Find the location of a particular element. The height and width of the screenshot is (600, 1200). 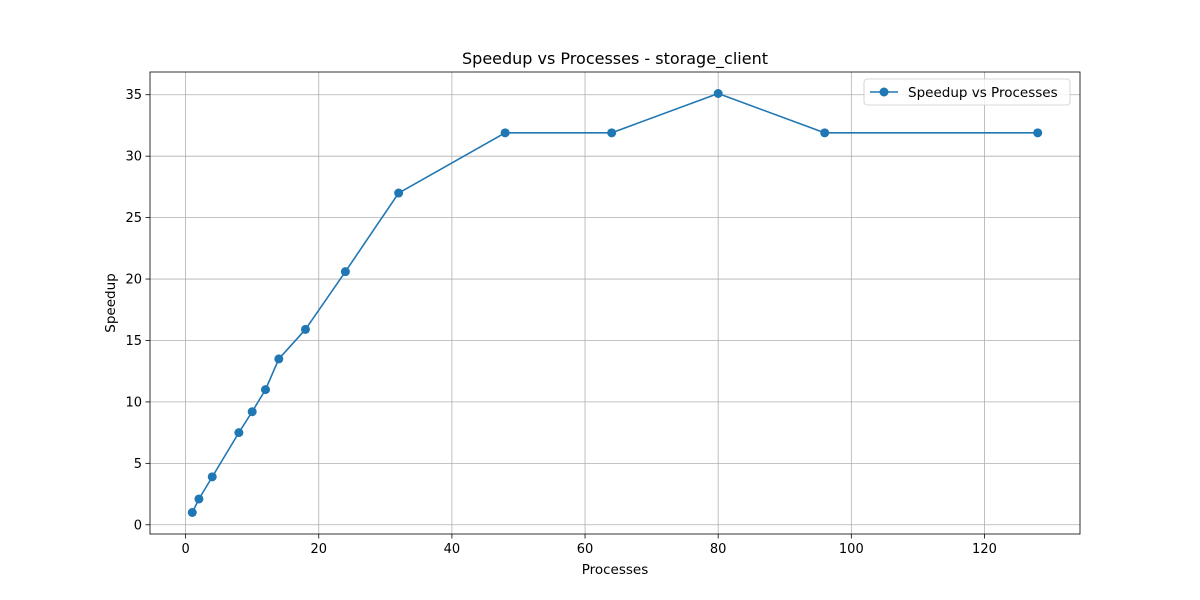

x-tick-label: 120 is located at coordinates (984, 549).